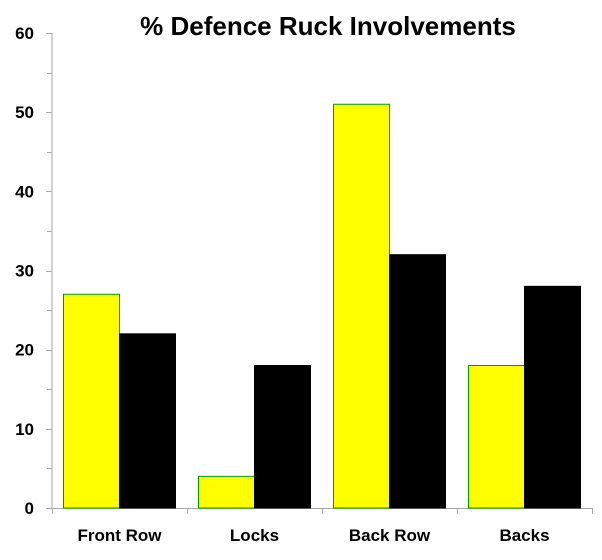  I want to click on x-category-label: Back Row, so click(390, 535).